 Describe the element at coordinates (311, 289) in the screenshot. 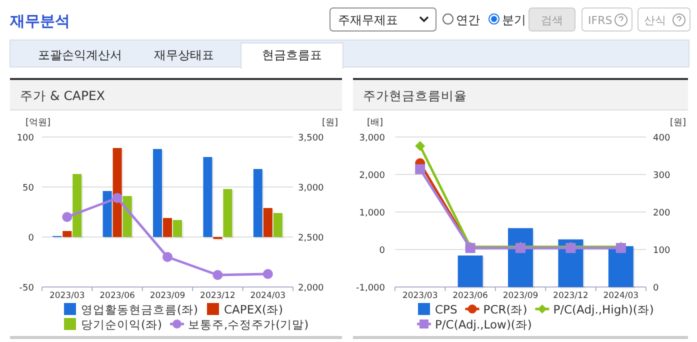

I see `y2-tick-label: 2,000` at that location.